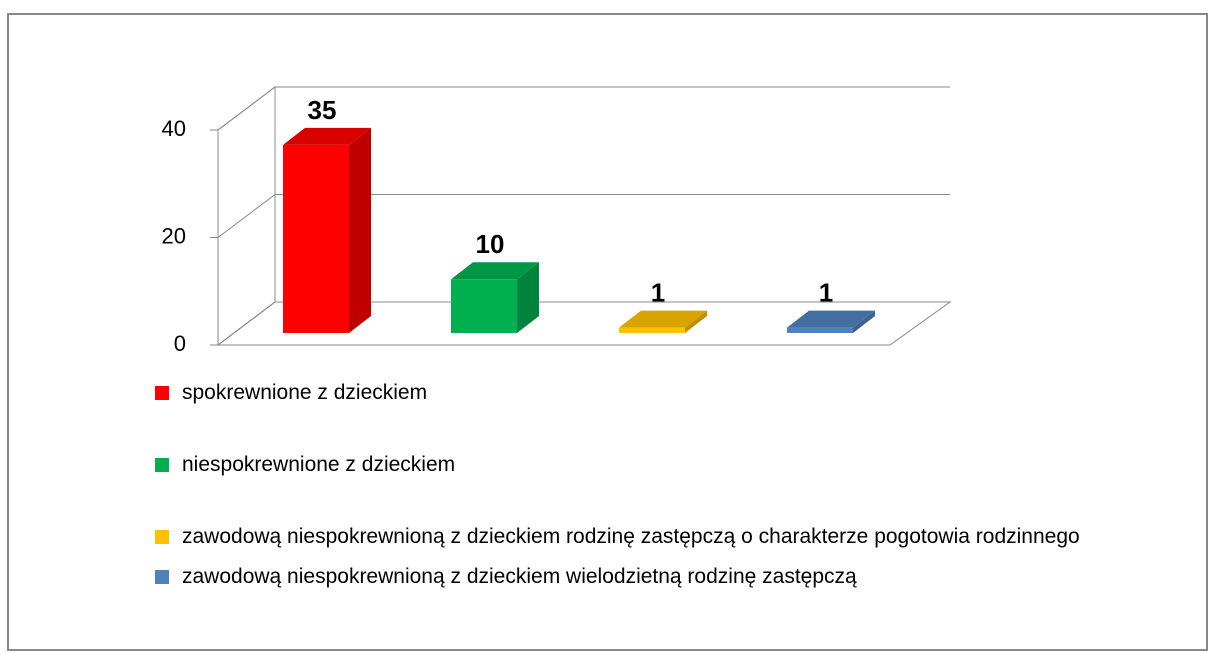 Image resolution: width=1216 pixels, height=653 pixels. I want to click on legend-label: niespokrewnione z dzieckiem, so click(319, 464).